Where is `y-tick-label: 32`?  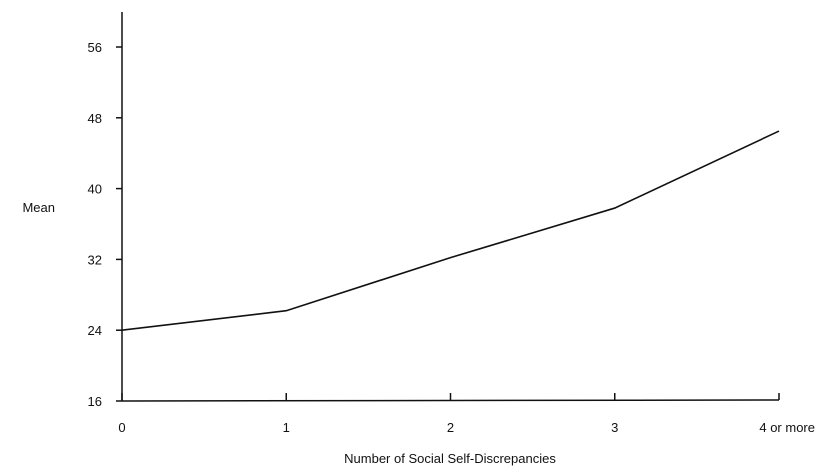
y-tick-label: 32 is located at coordinates (95, 259).